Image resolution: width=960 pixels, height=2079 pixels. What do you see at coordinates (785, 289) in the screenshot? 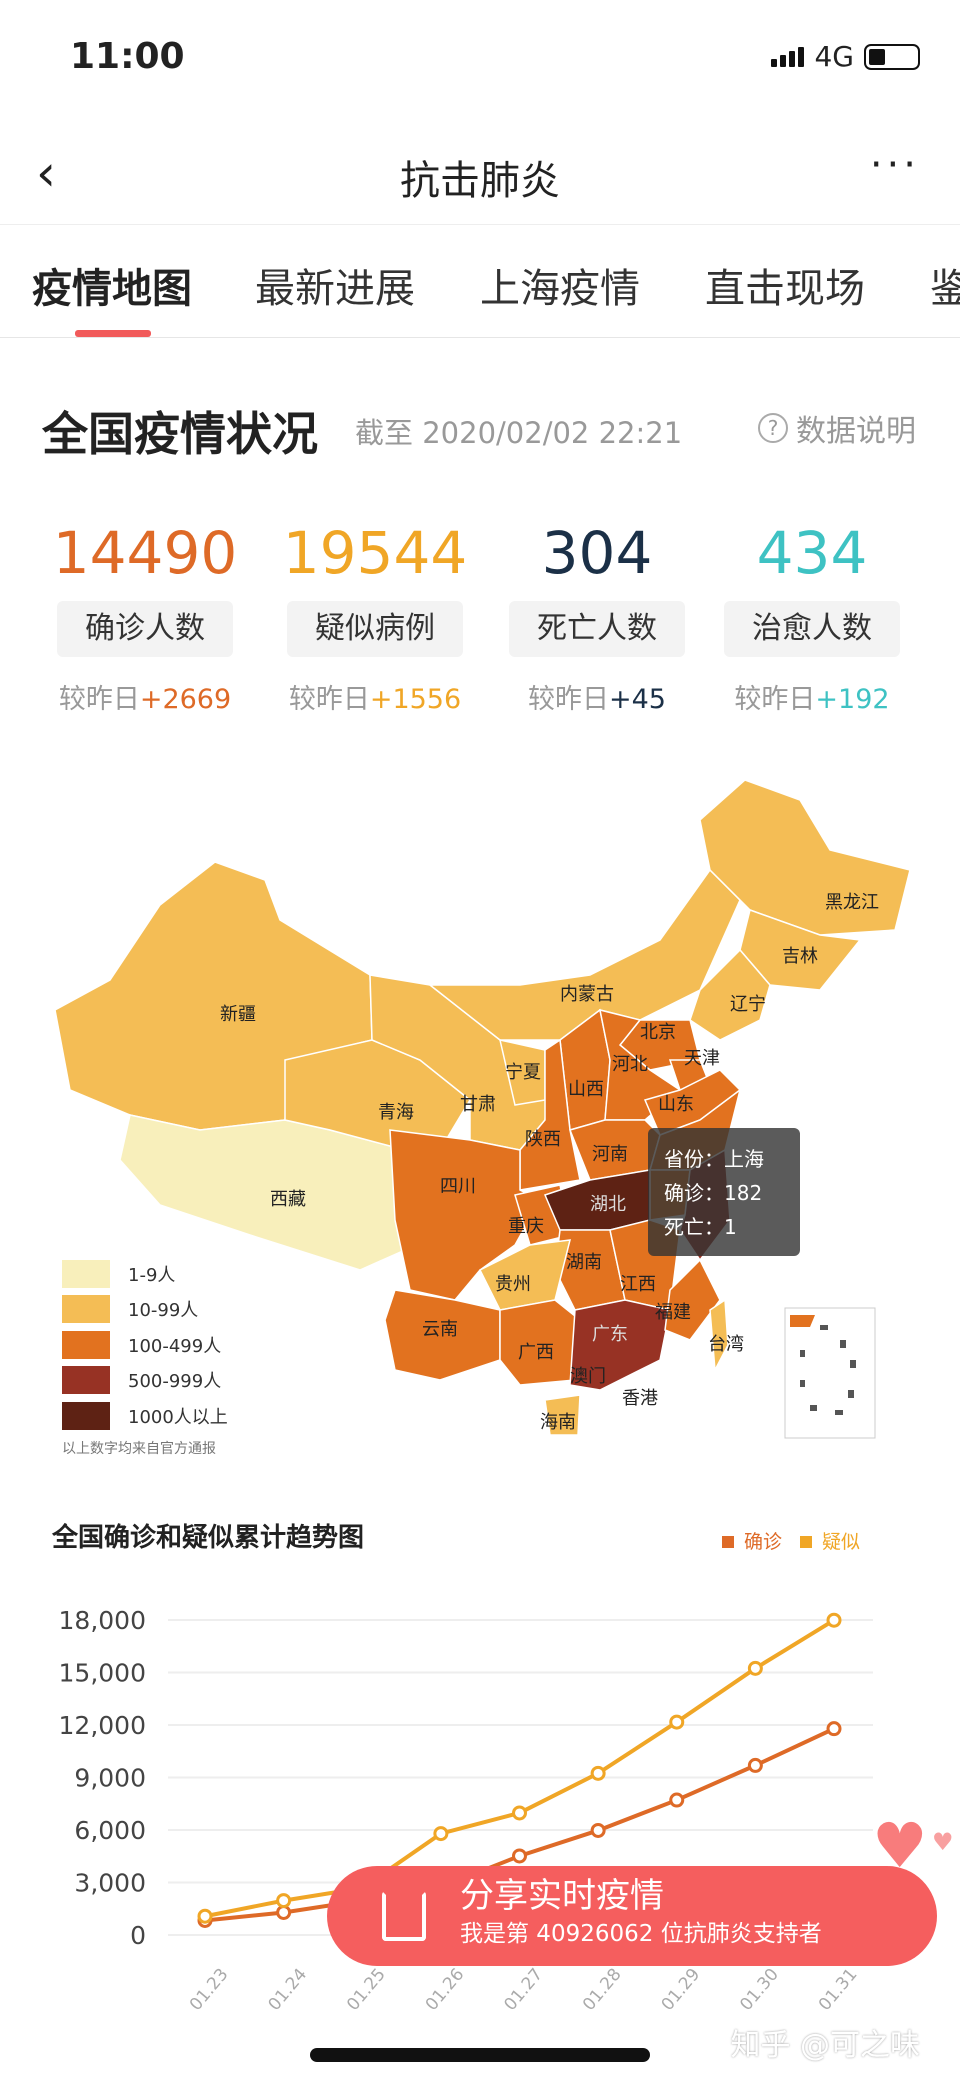
I see `tab-scene: 直击现场` at bounding box center [785, 289].